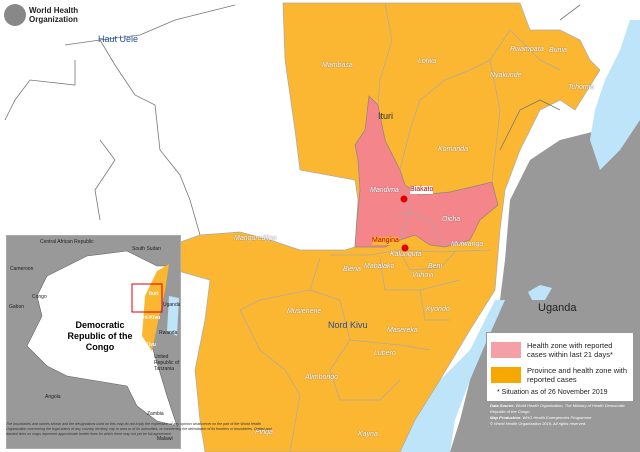 Image resolution: width=640 pixels, height=452 pixels. What do you see at coordinates (406, 254) in the screenshot?
I see `zone-label: Kalunguta` at bounding box center [406, 254].